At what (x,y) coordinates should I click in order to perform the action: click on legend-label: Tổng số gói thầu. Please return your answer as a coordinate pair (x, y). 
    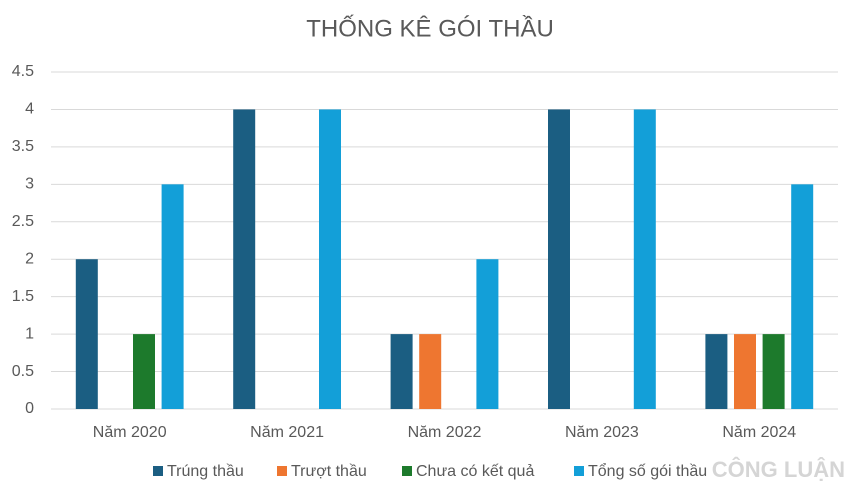
    Looking at the image, I should click on (647, 471).